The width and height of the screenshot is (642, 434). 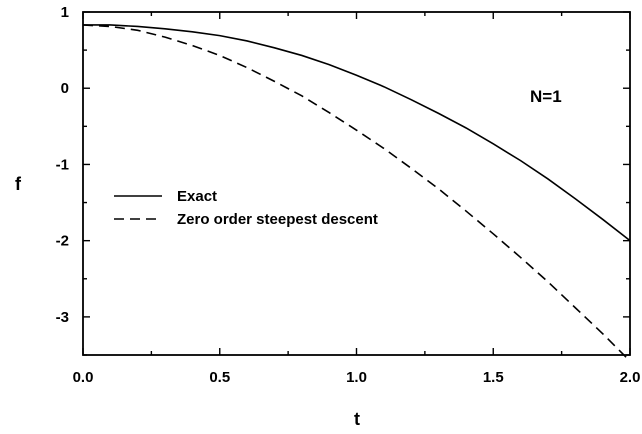 I want to click on x-tick-label: 1.5, so click(x=493, y=377).